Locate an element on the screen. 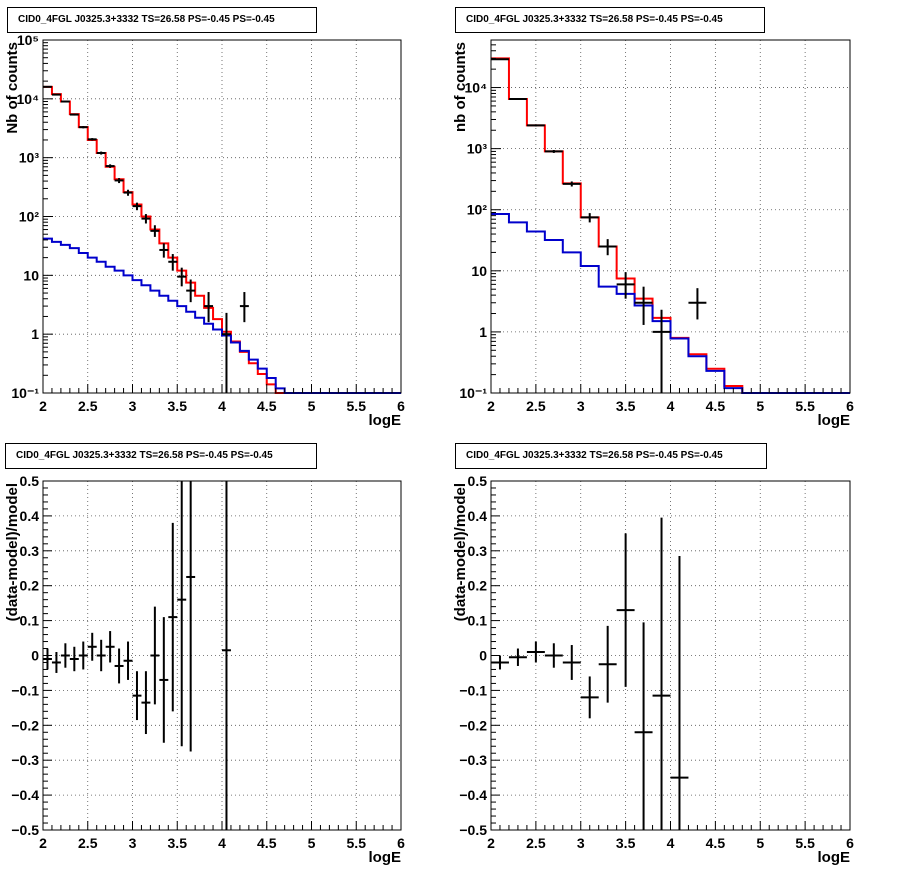  y-tick-label: 10⁵ is located at coordinates (28, 40).